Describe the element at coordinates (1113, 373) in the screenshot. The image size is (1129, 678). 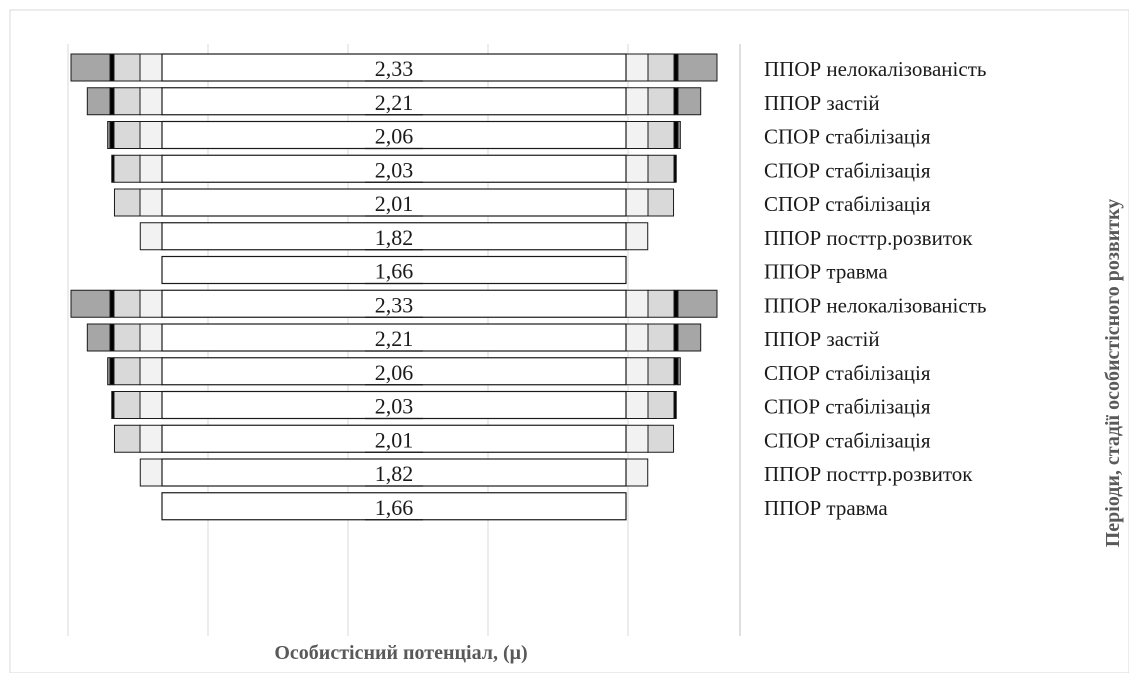
I see `y-axis-title: Періоди, стадії особистісного розвитку` at that location.